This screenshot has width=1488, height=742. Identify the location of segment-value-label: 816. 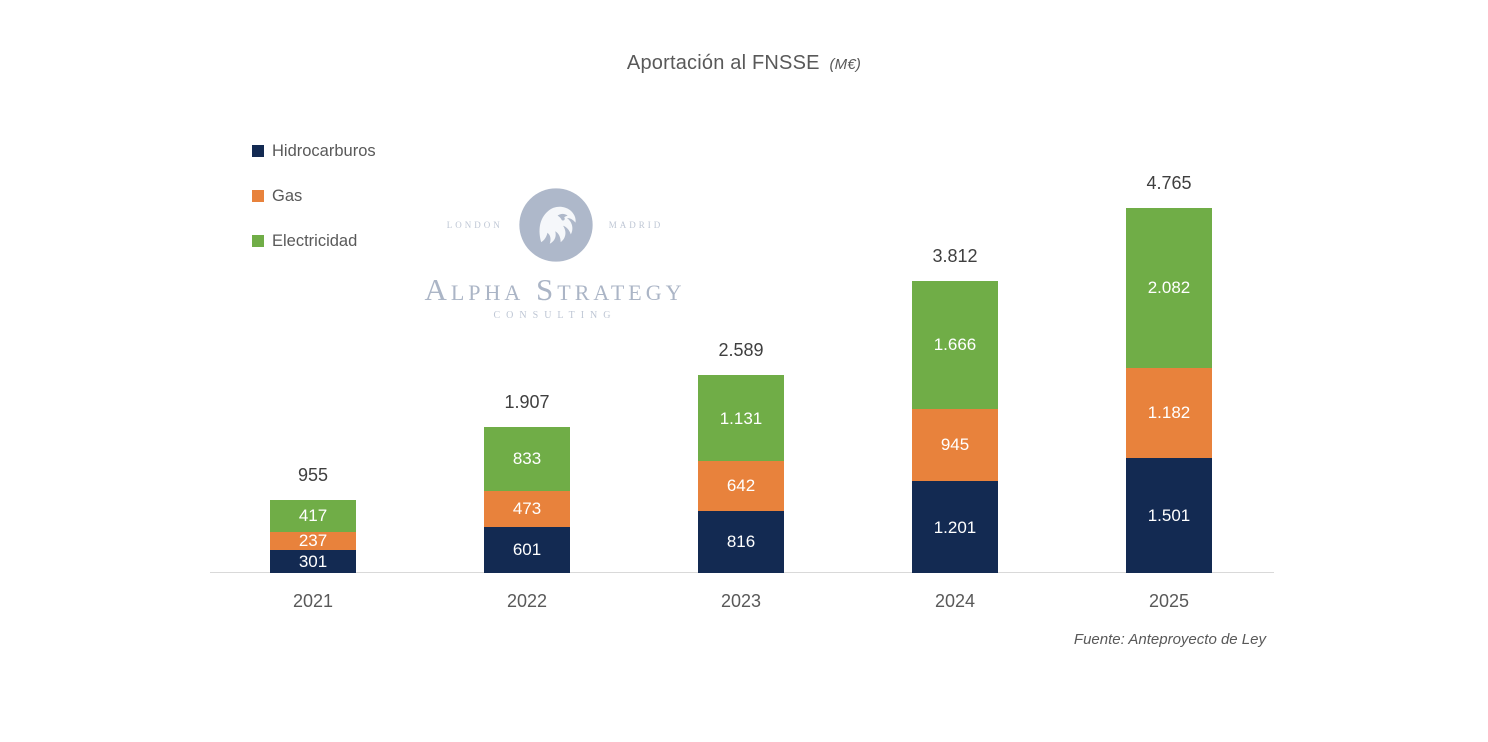
(741, 542).